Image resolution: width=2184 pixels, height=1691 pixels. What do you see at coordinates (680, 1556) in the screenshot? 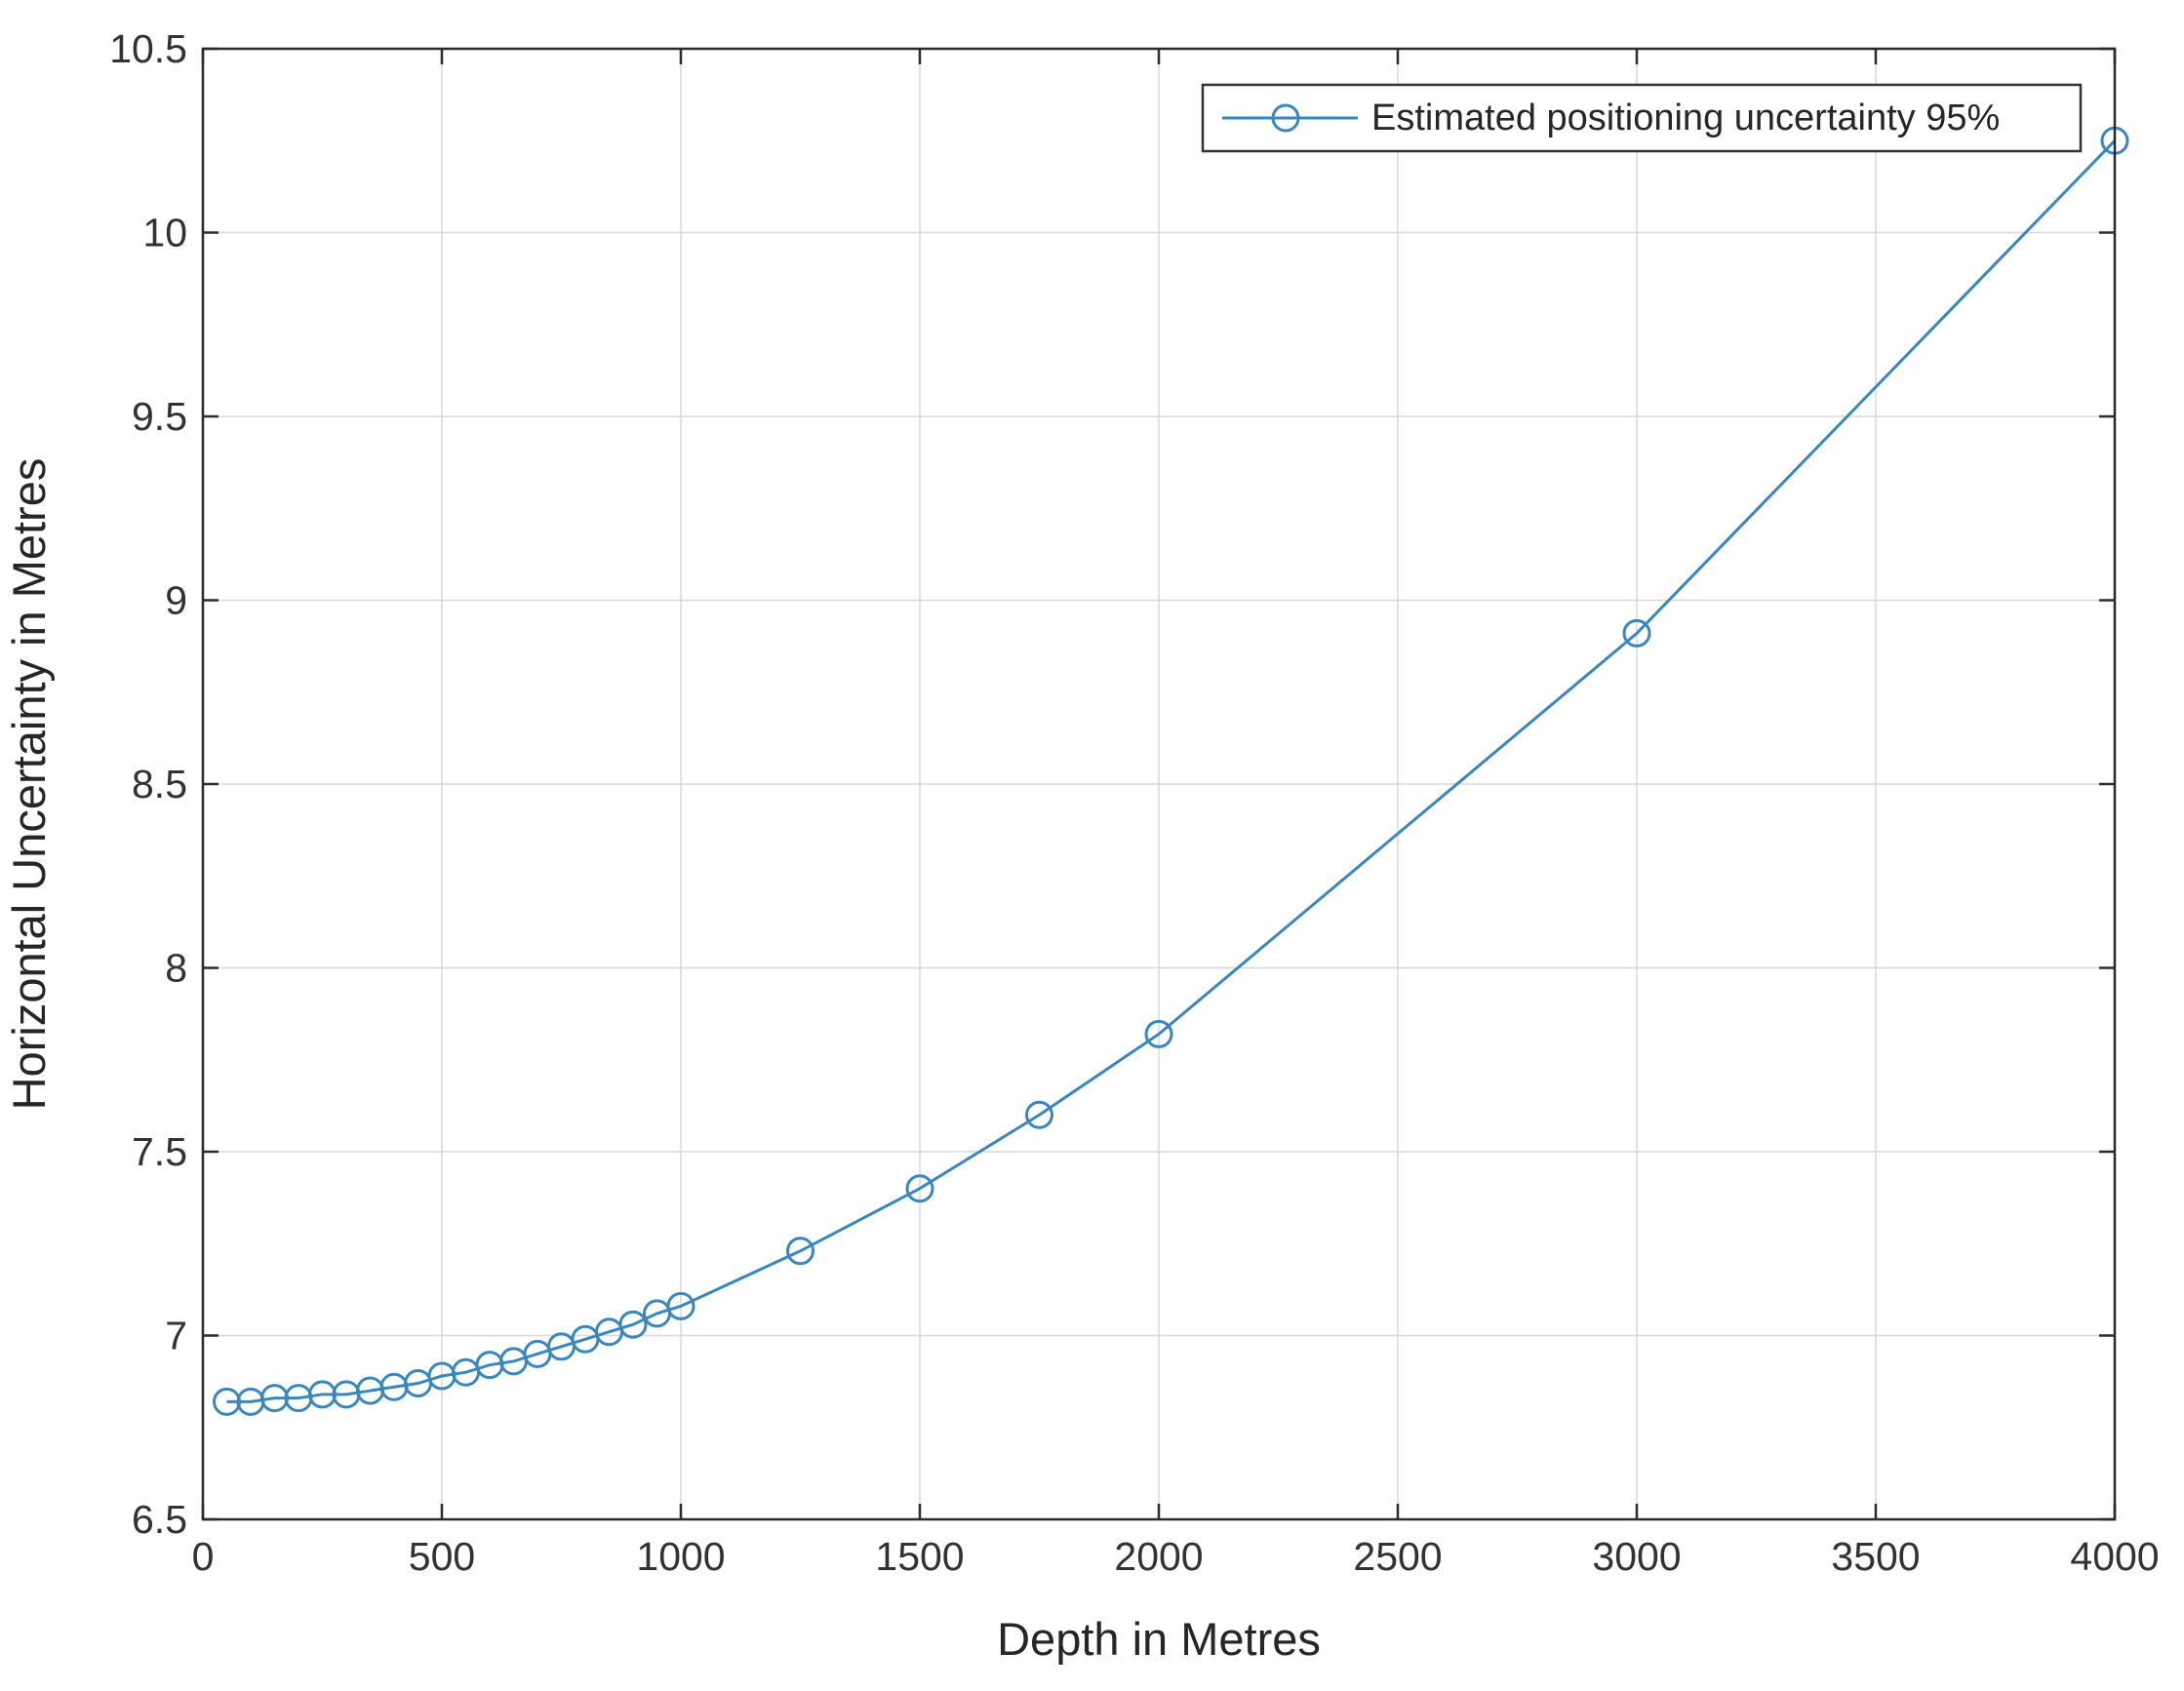
I see `x-tick-label: 1000` at bounding box center [680, 1556].